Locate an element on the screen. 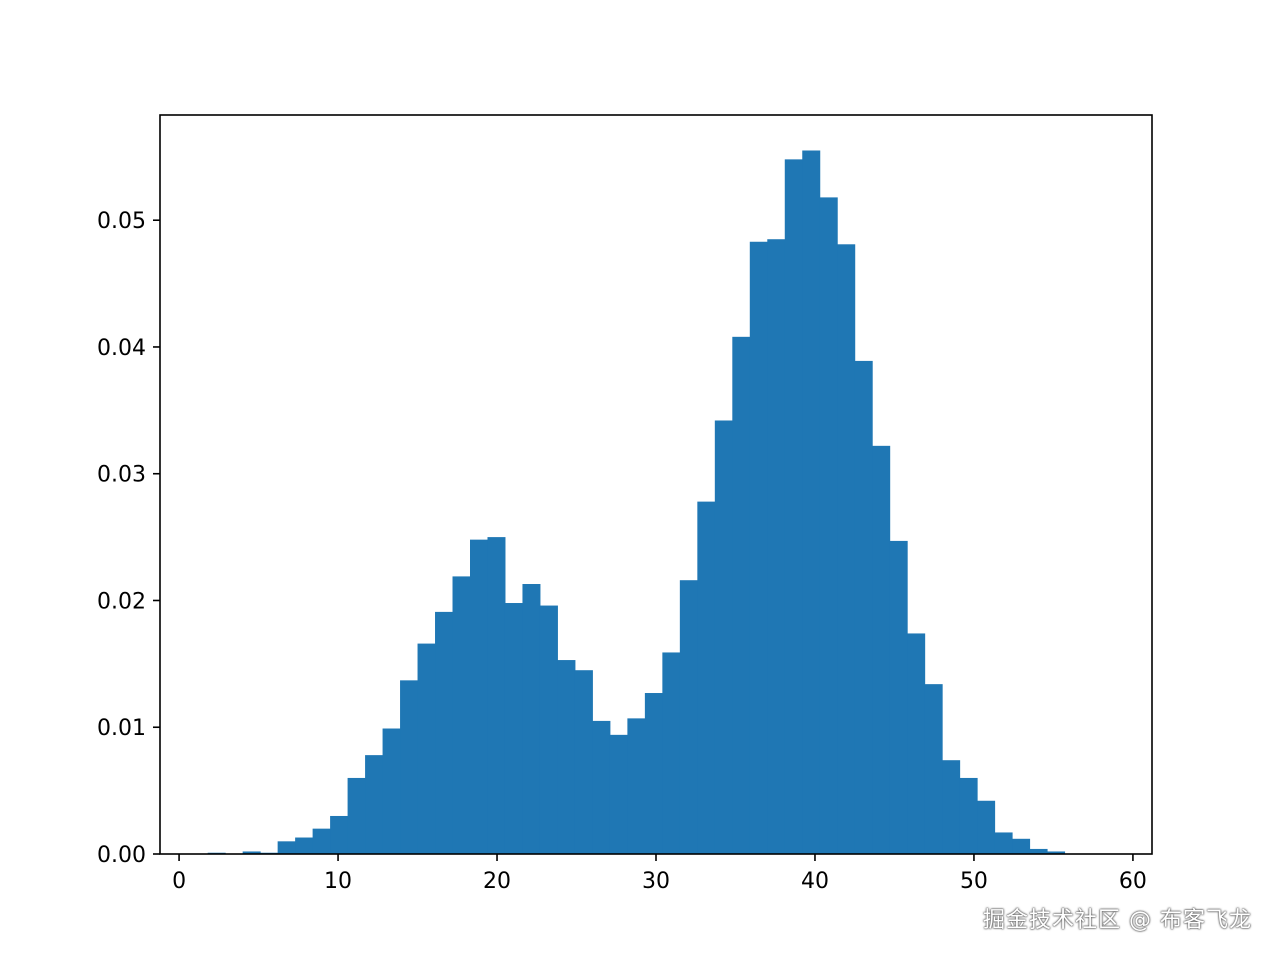  x-tick-label: 30 is located at coordinates (656, 881).